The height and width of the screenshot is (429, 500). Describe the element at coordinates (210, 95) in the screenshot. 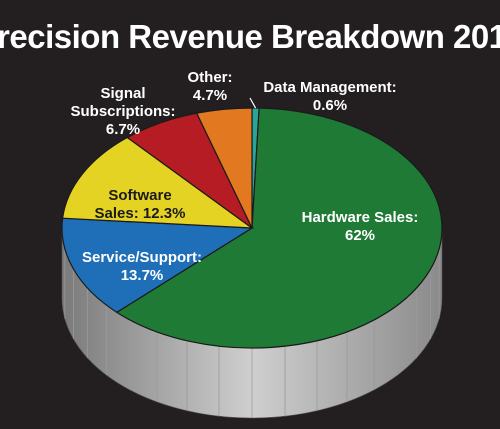

I see `slice-label-line: 4.7%` at that location.